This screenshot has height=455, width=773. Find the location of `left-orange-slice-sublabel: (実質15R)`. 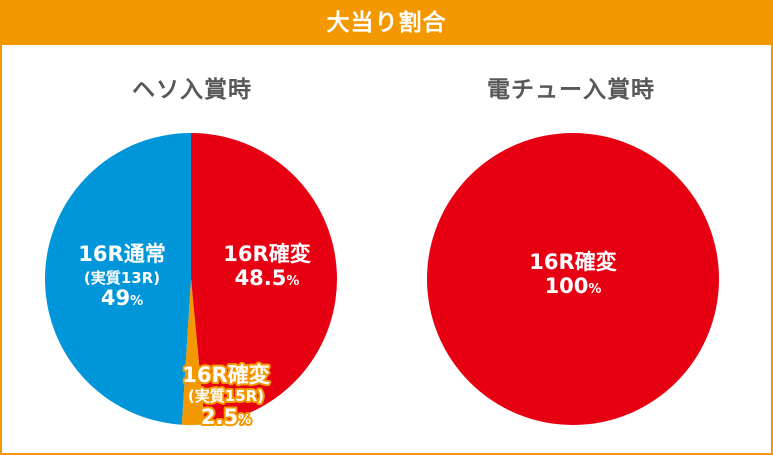

left-orange-slice-sublabel: (実質15R) is located at coordinates (226, 396).